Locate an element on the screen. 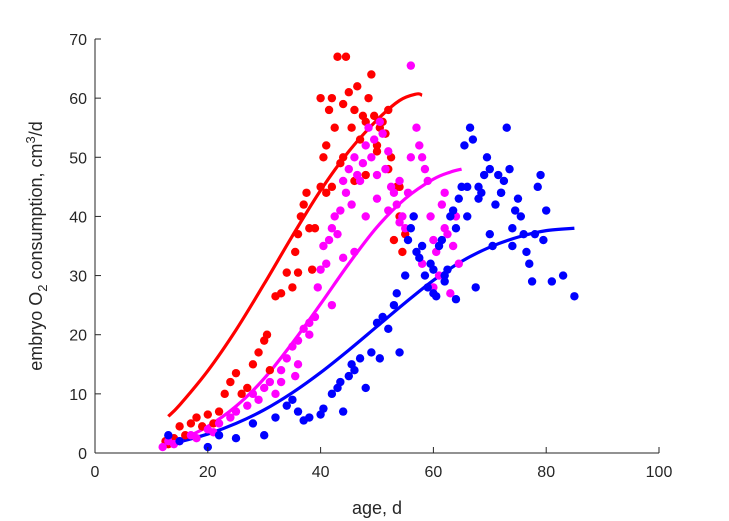  y-label-pre: embryo O is located at coordinates (36, 331).